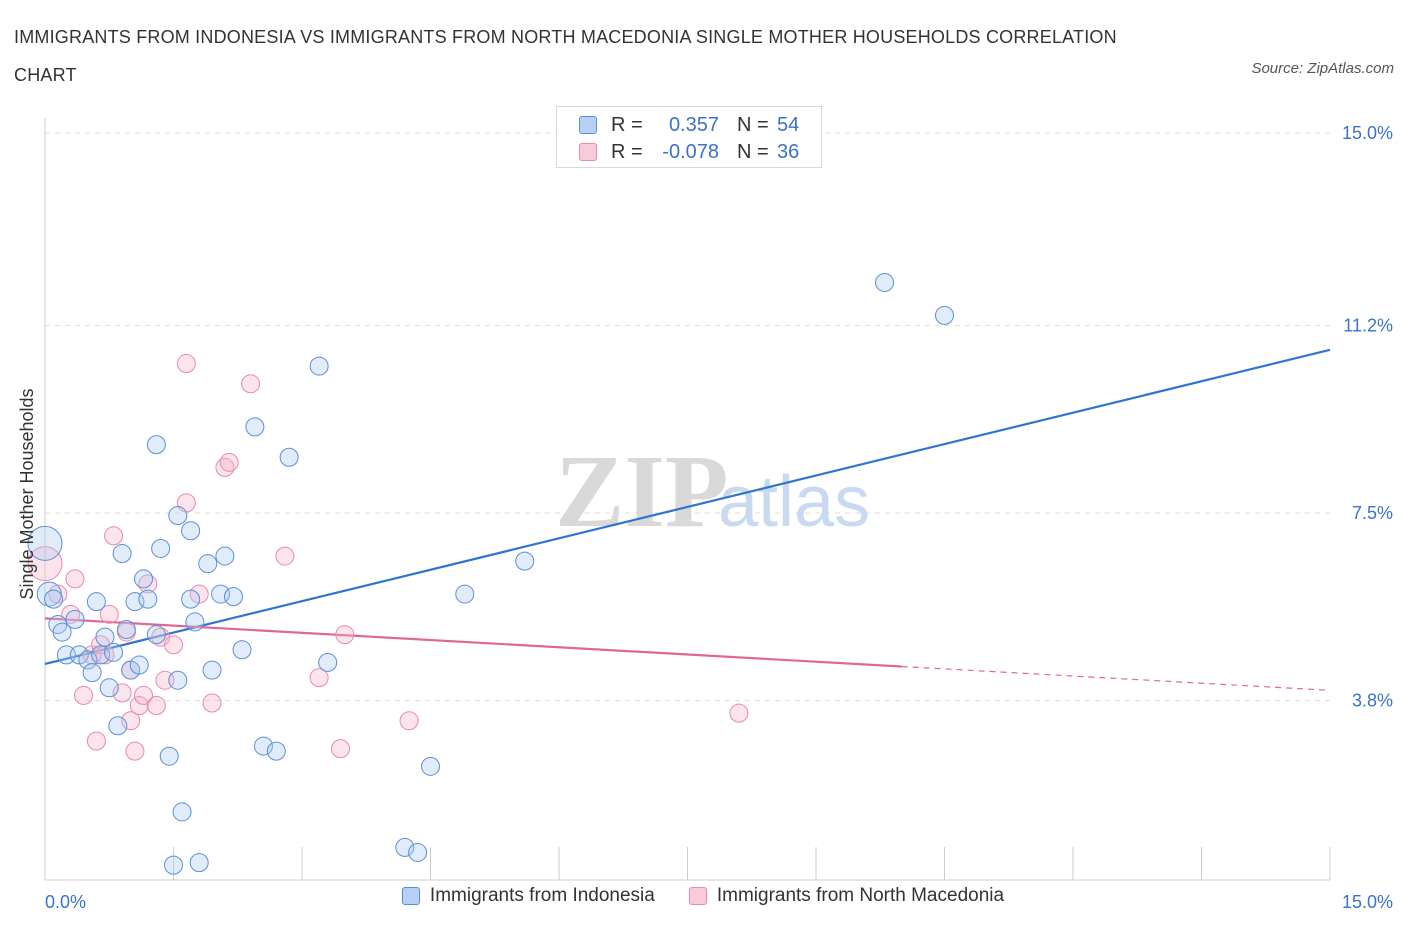 This screenshot has width=1406, height=930. Describe the element at coordinates (588, 125) in the screenshot. I see `indonesia-swatch` at that location.